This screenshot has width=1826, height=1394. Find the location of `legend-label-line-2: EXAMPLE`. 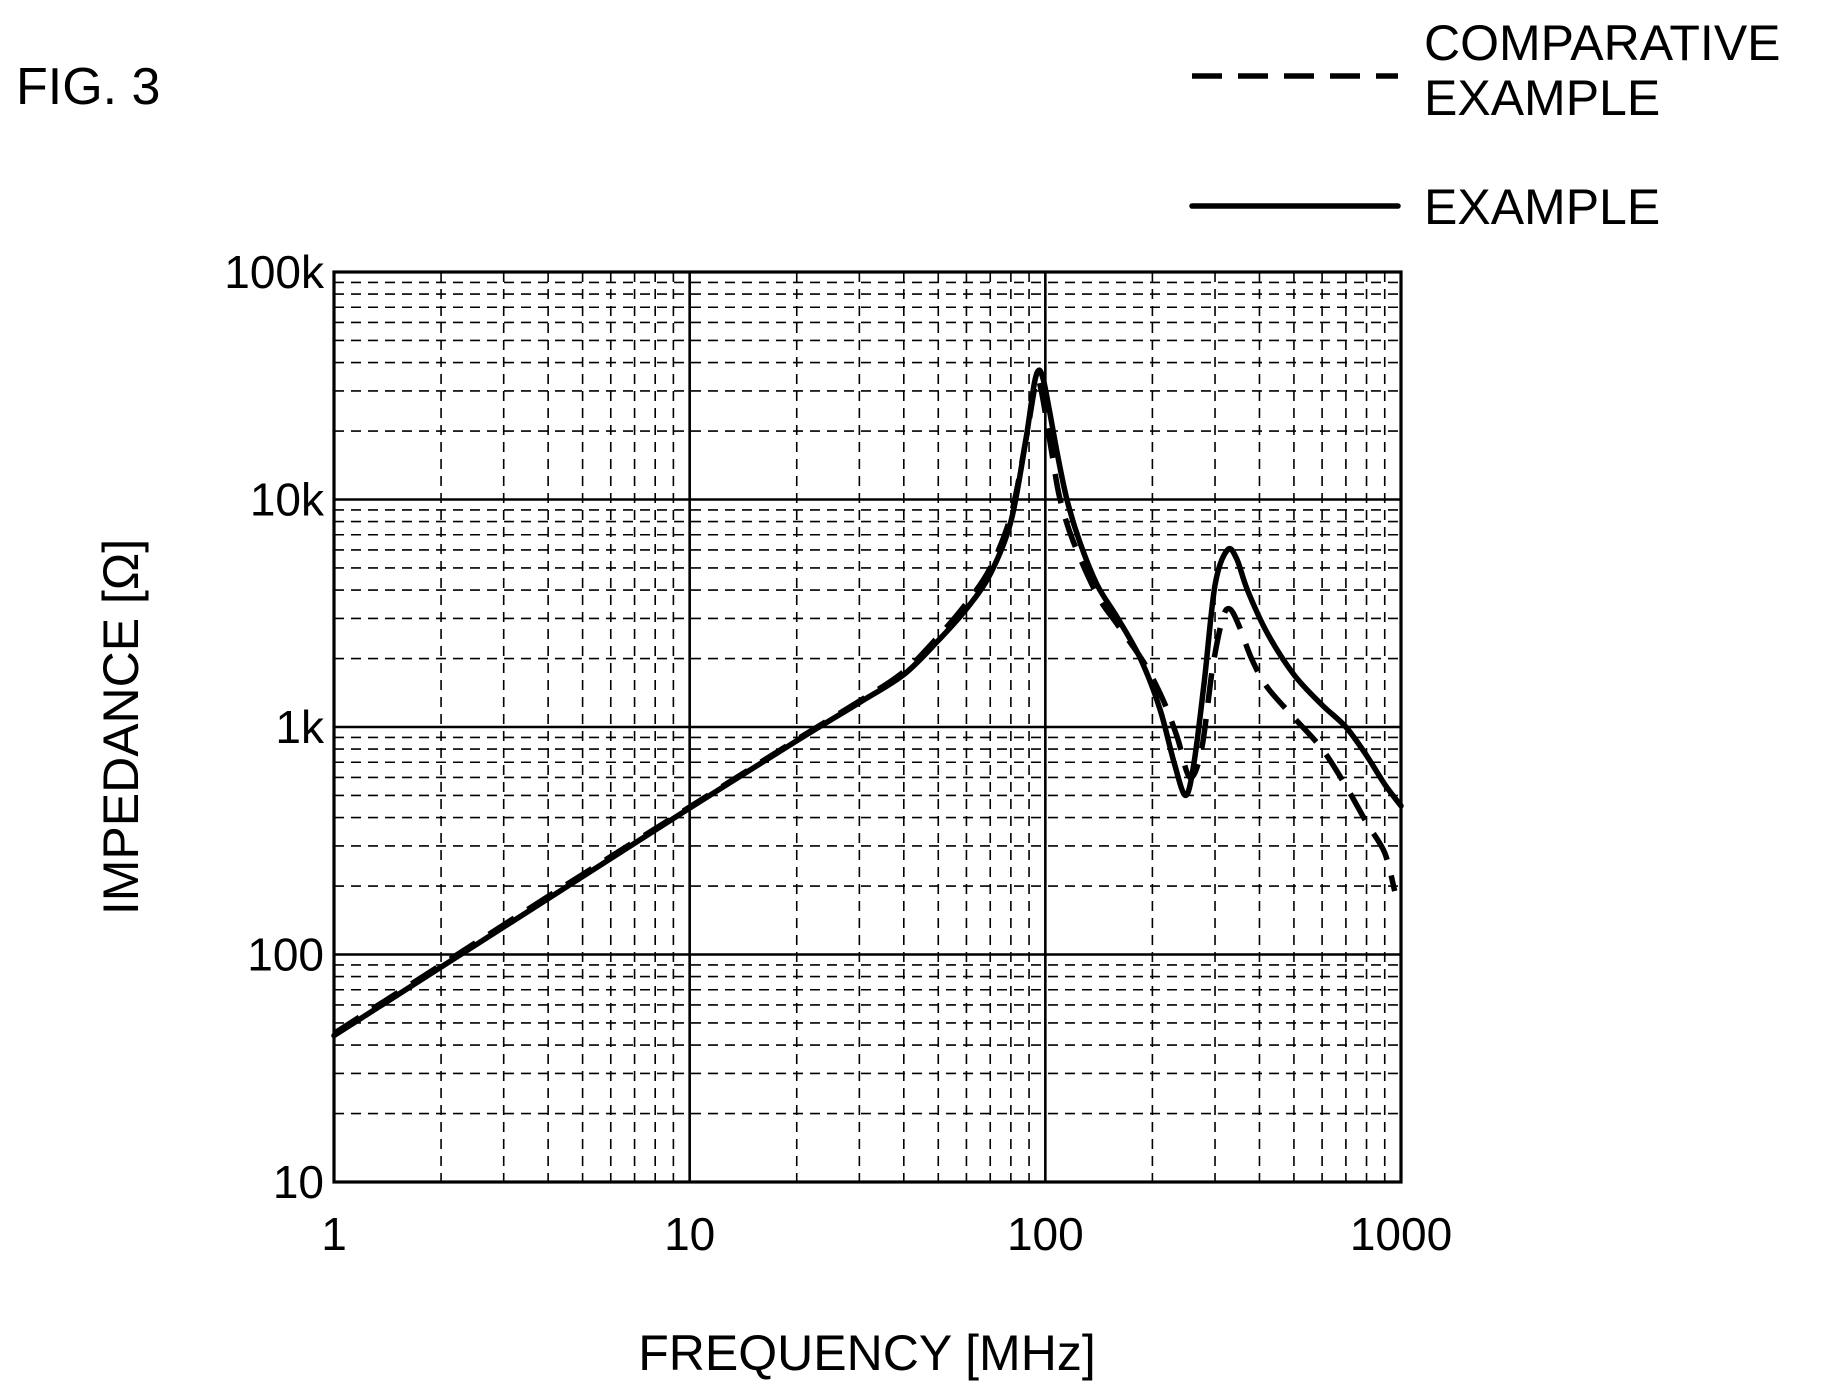

legend-label-line-2: EXAMPLE is located at coordinates (1542, 98).